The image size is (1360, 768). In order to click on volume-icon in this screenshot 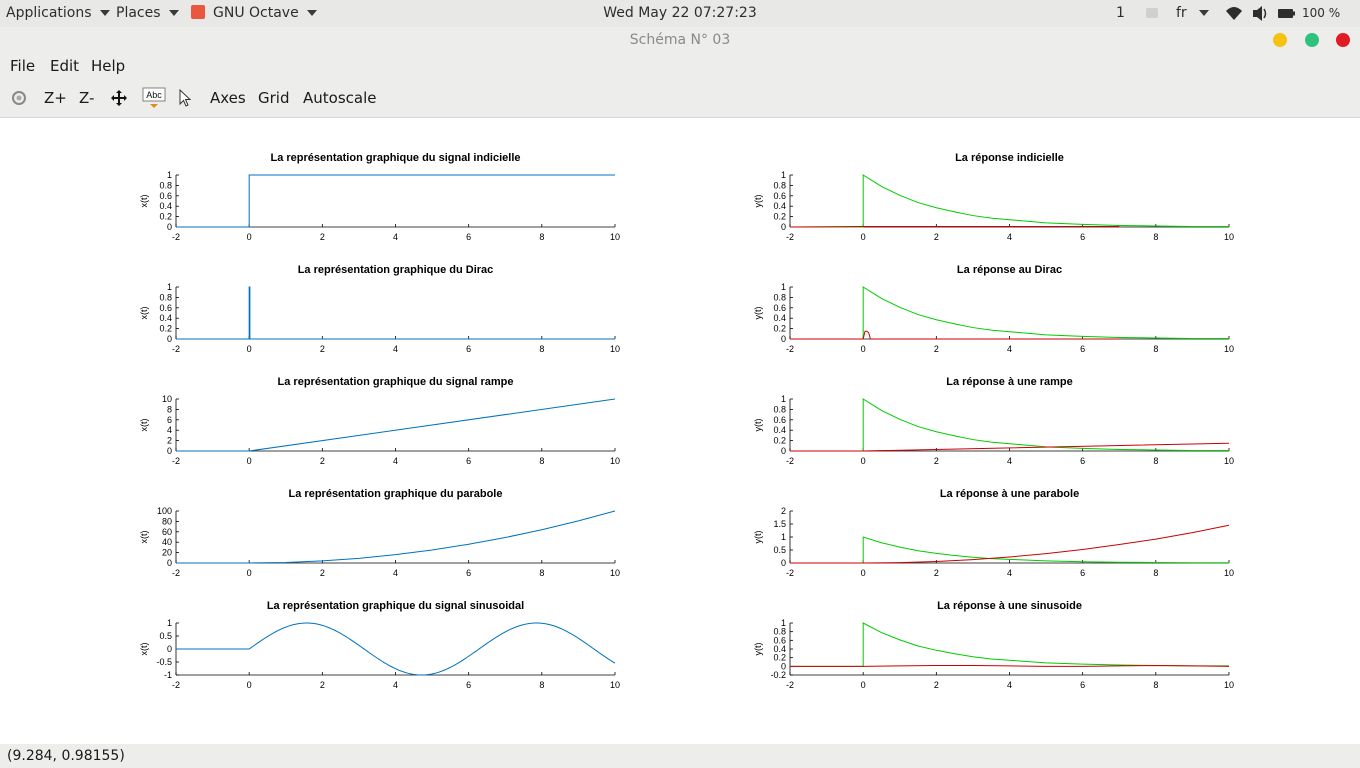, I will do `click(1260, 13)`.